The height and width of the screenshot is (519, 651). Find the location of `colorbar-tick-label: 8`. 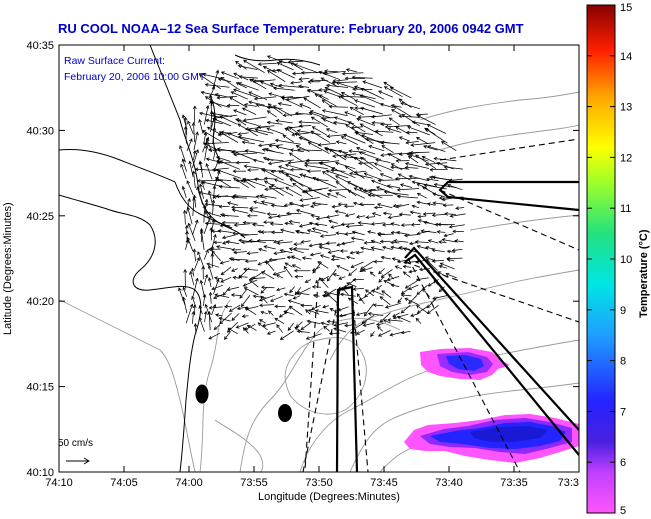

colorbar-tick-label: 8 is located at coordinates (623, 362).